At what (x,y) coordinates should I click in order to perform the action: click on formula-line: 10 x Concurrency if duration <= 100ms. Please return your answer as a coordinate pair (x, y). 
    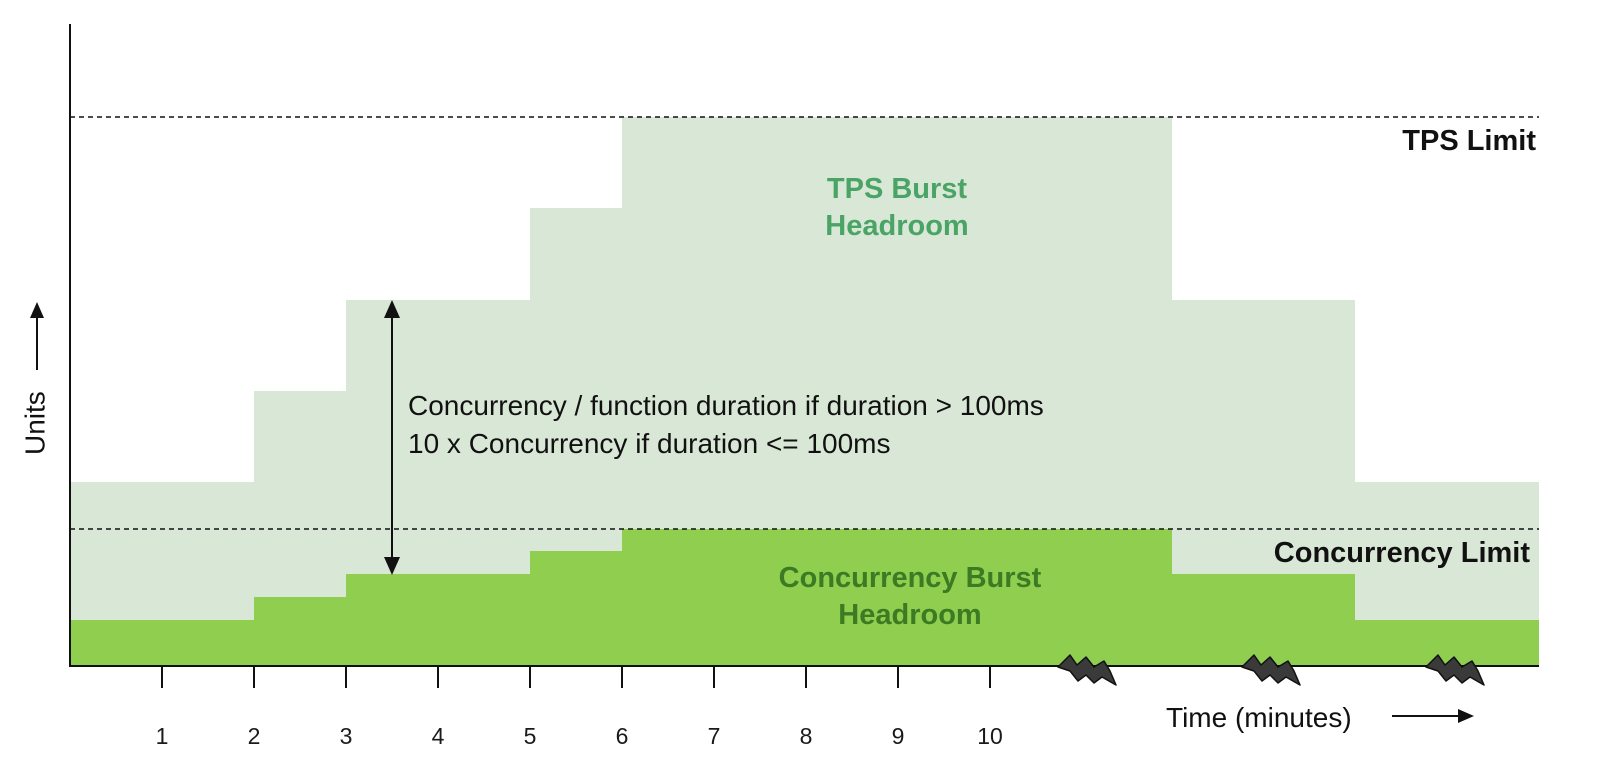
    Looking at the image, I should click on (649, 443).